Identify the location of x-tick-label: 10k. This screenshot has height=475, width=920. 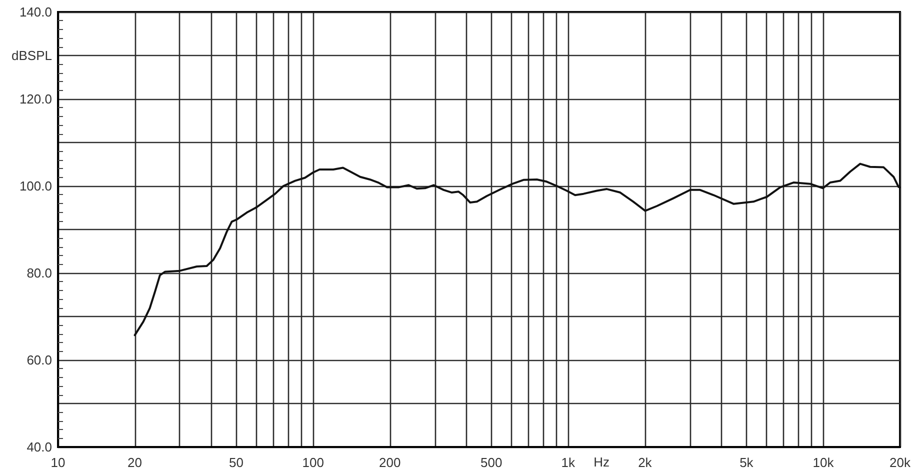
(823, 462).